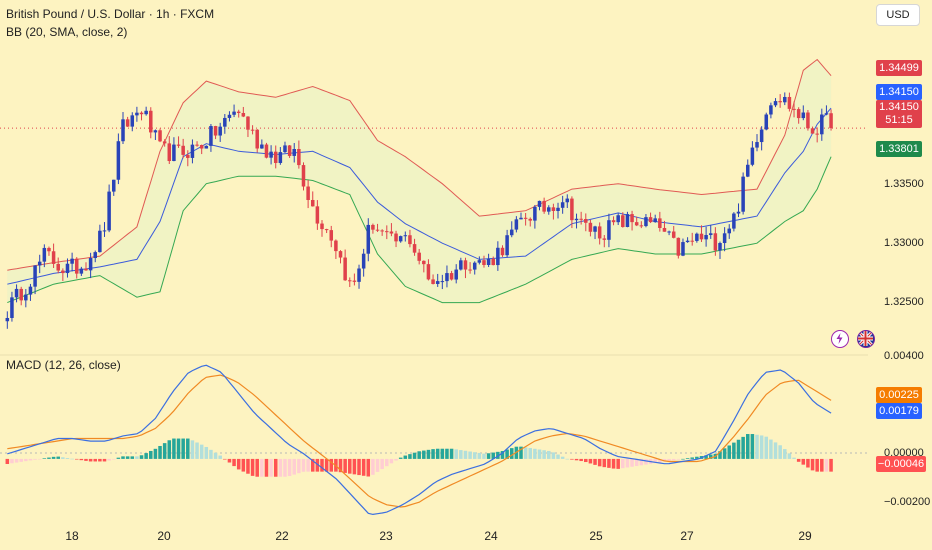 This screenshot has width=932, height=550. Describe the element at coordinates (63, 365) in the screenshot. I see `macd-indicator-label: MACD (12, 26, close)` at that location.